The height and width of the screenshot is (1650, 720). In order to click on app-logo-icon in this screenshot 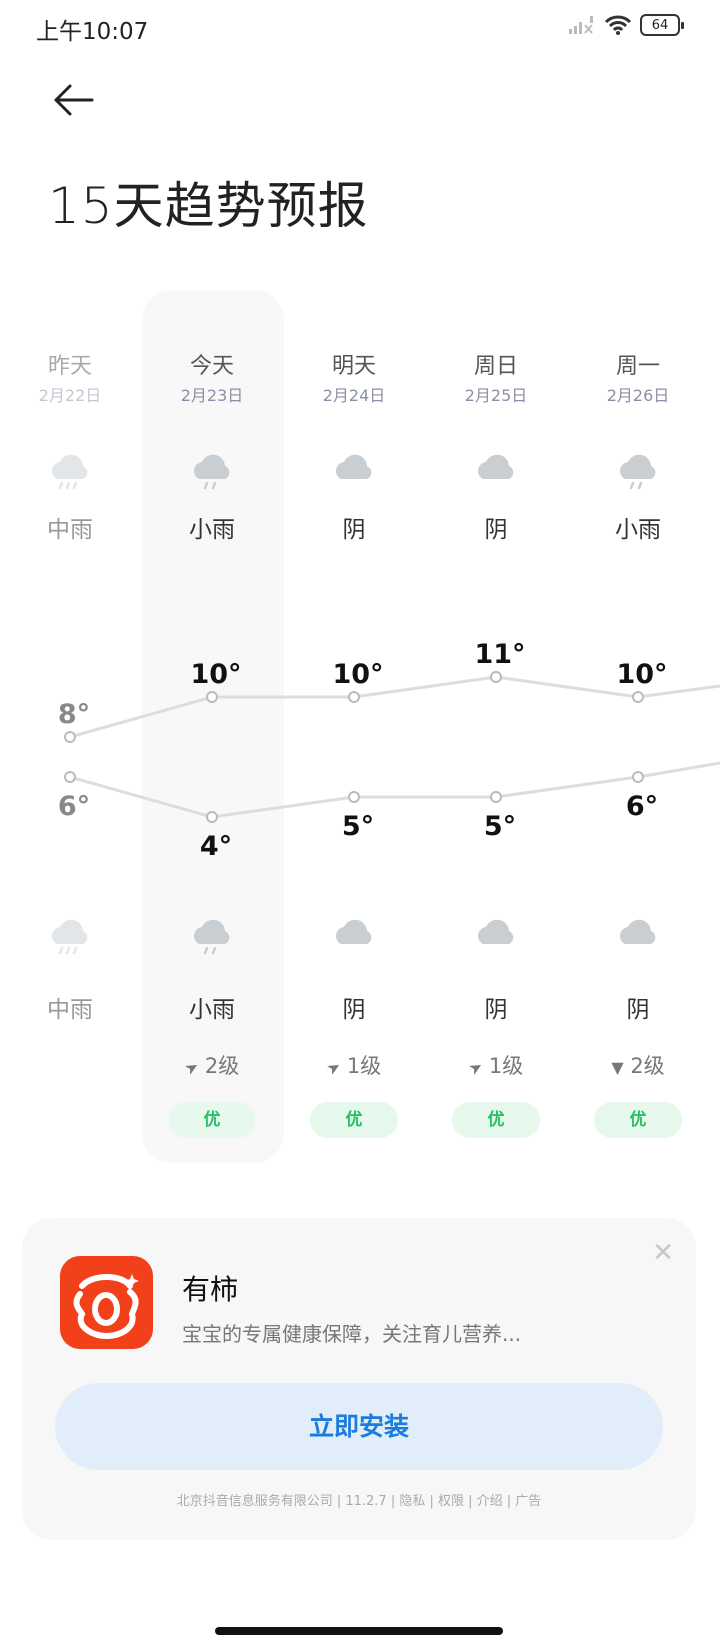, I will do `click(106, 1307)`.